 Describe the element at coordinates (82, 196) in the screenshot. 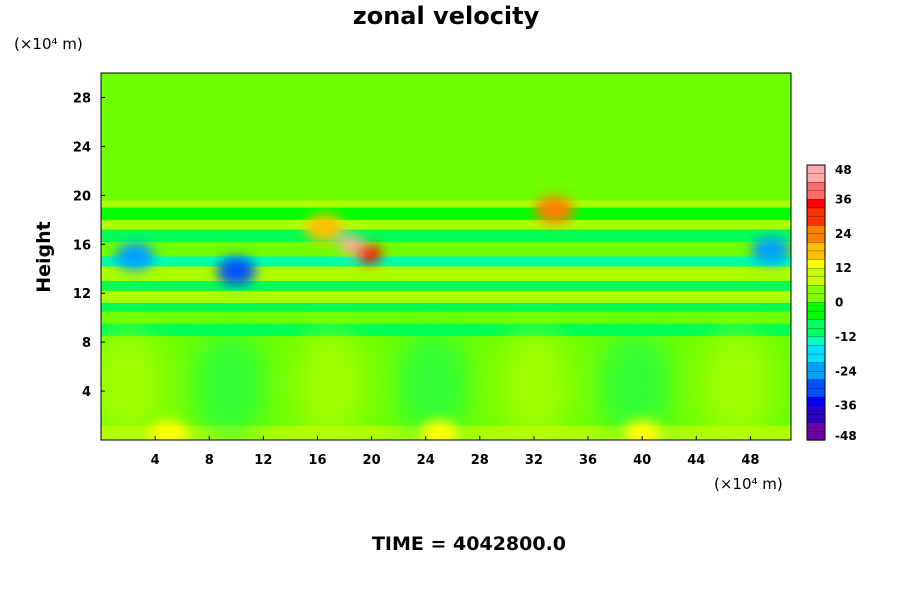

I see `y-tick-label: 20` at that location.